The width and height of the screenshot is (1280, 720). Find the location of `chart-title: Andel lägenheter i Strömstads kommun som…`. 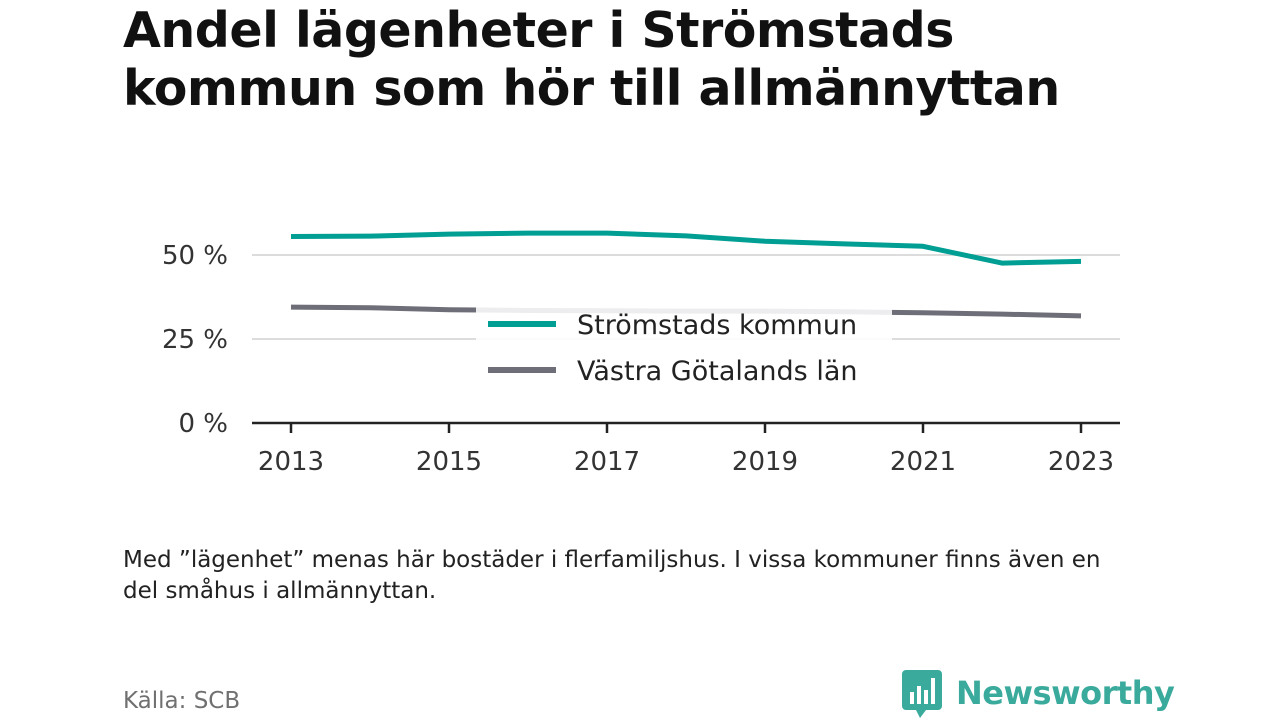

chart-title: Andel lägenheter i Strömstads kommun som… is located at coordinates (591, 59).